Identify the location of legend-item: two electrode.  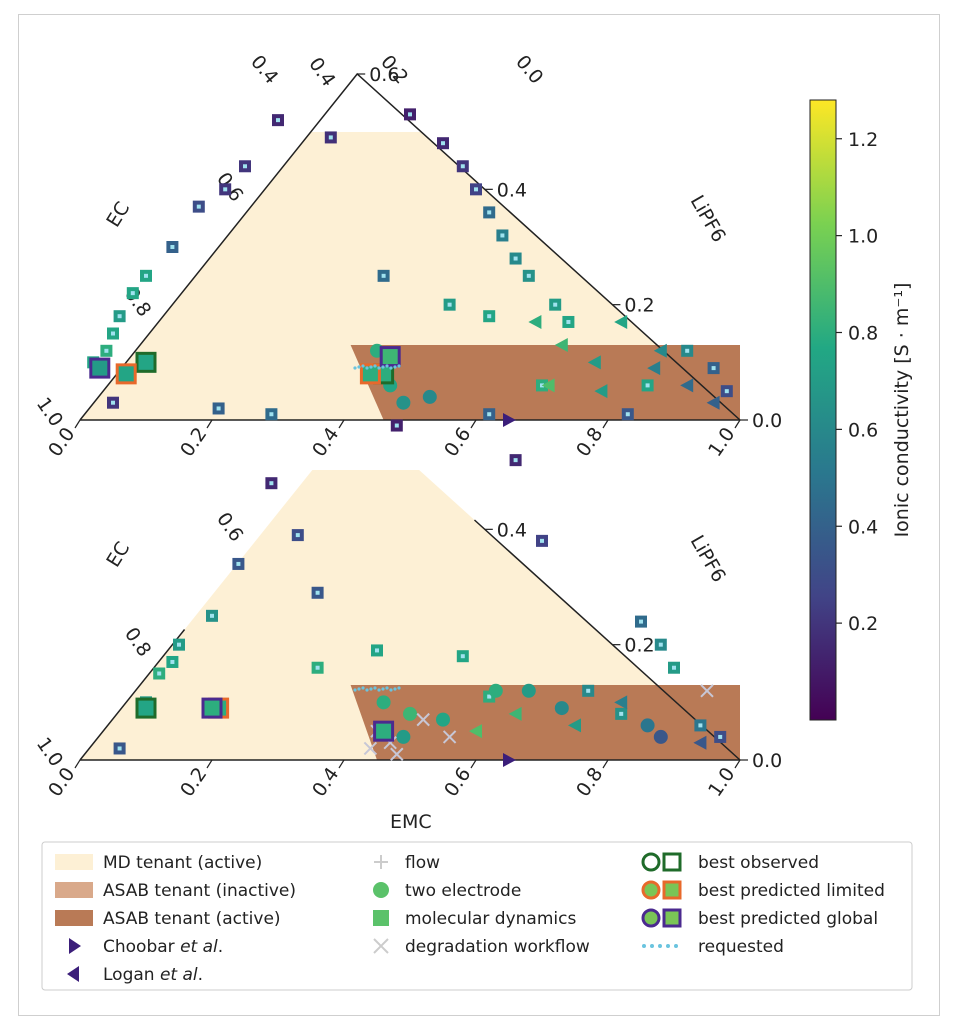
(447, 891).